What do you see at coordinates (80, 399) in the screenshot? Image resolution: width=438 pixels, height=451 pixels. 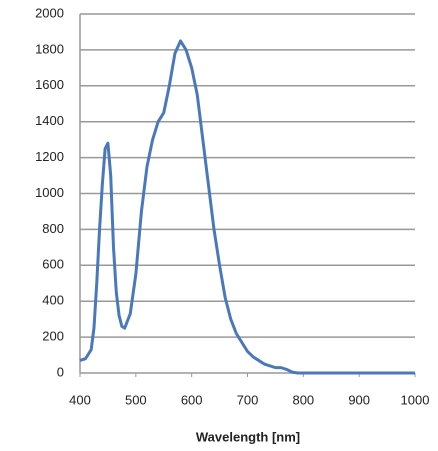 I see `x-tick-label: 400` at bounding box center [80, 399].